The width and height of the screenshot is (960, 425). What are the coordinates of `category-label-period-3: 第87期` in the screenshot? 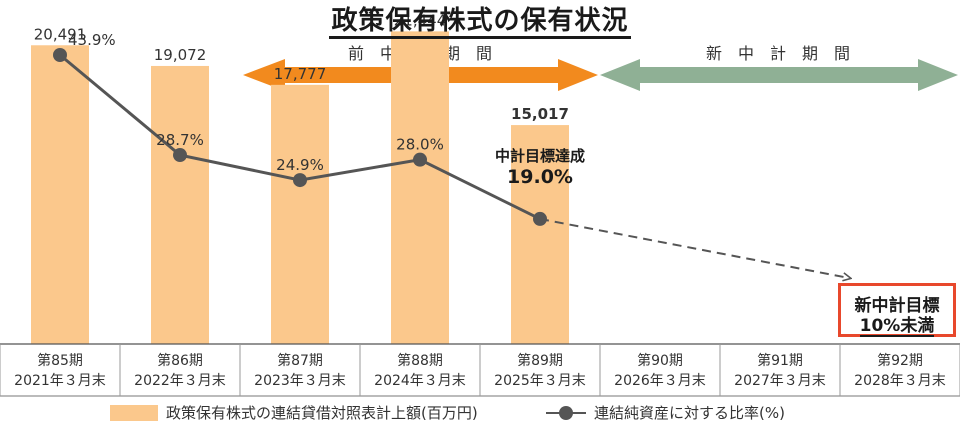 It's located at (300, 360).